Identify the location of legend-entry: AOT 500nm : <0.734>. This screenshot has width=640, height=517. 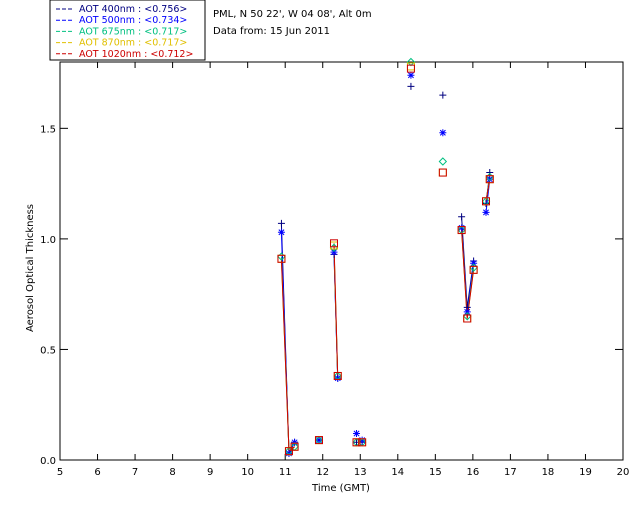
(133, 20).